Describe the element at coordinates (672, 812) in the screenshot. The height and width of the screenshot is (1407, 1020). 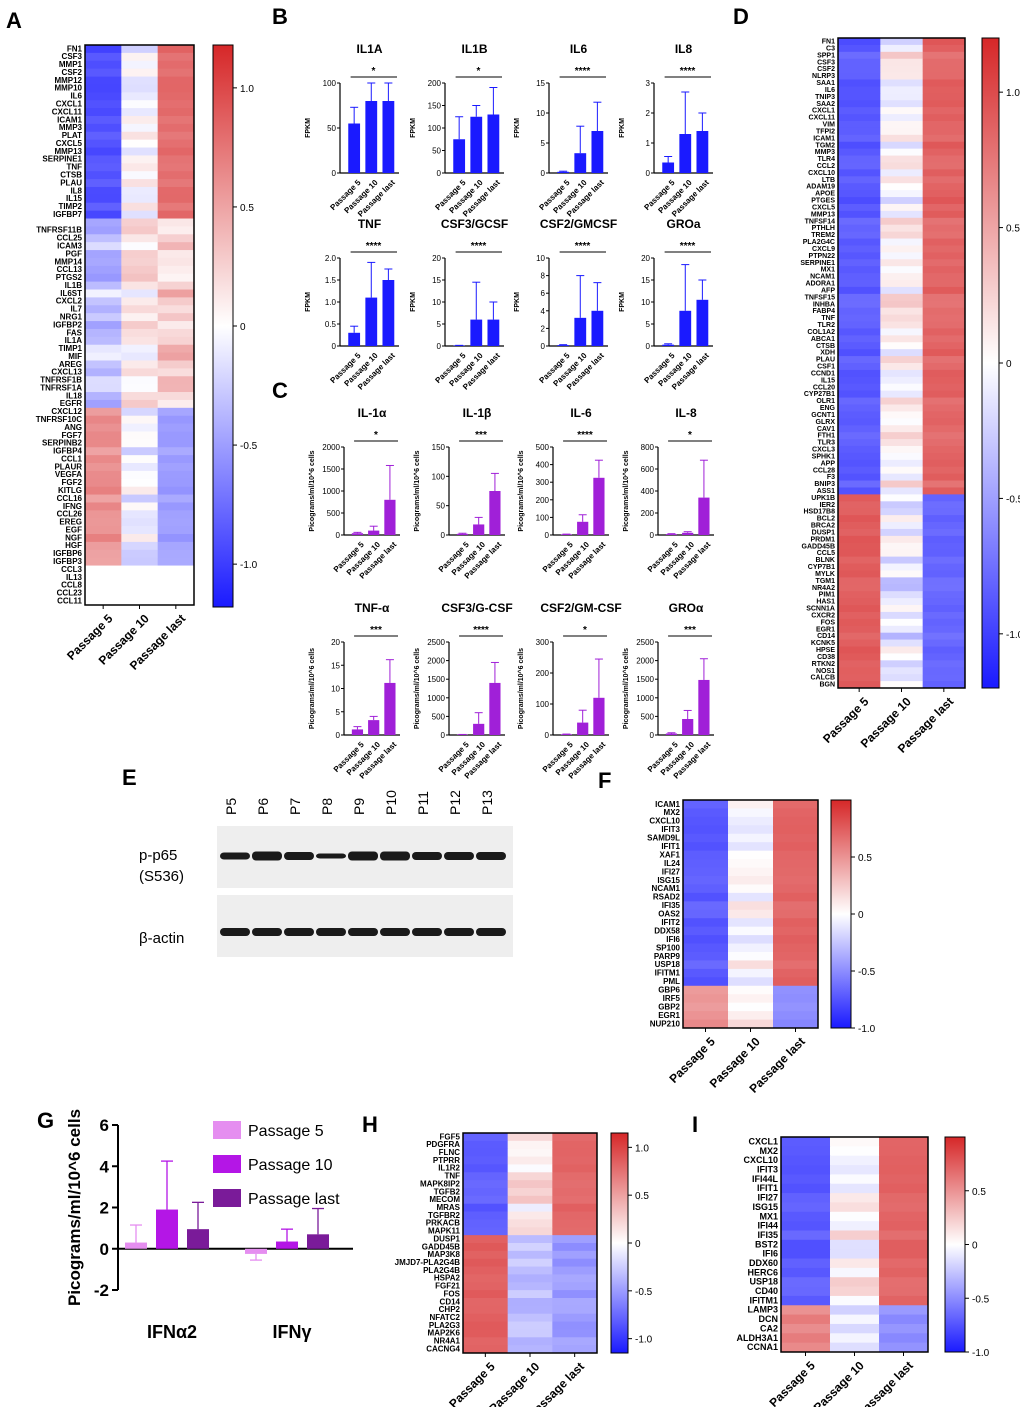
I see `gene-label: MX2` at that location.